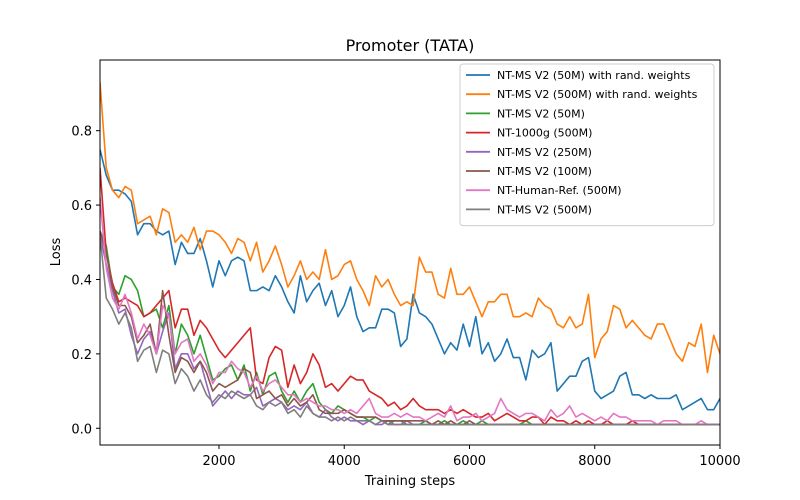  I want to click on legend-label: NT-MS V2 (500M), so click(544, 209).